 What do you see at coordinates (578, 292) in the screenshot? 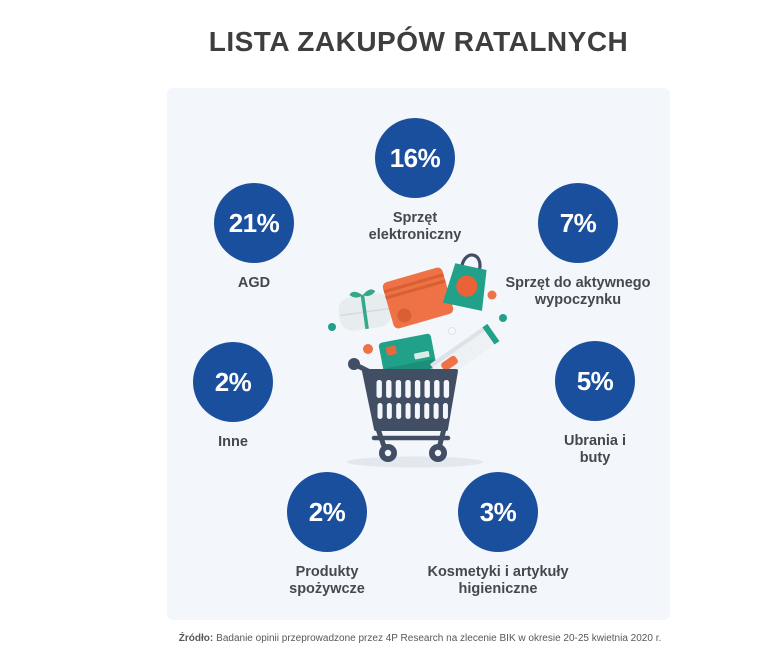
I see `stat-label: Sprzęt do aktywnego wypoczynku` at bounding box center [578, 292].